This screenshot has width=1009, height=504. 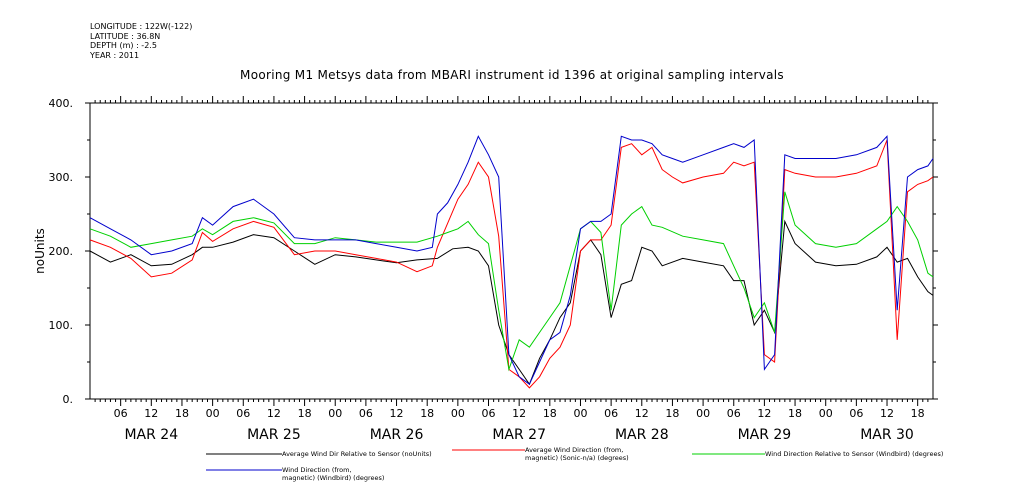 What do you see at coordinates (141, 26) in the screenshot?
I see `longitude-label: LONGITUDE : 122W(-122)` at bounding box center [141, 26].